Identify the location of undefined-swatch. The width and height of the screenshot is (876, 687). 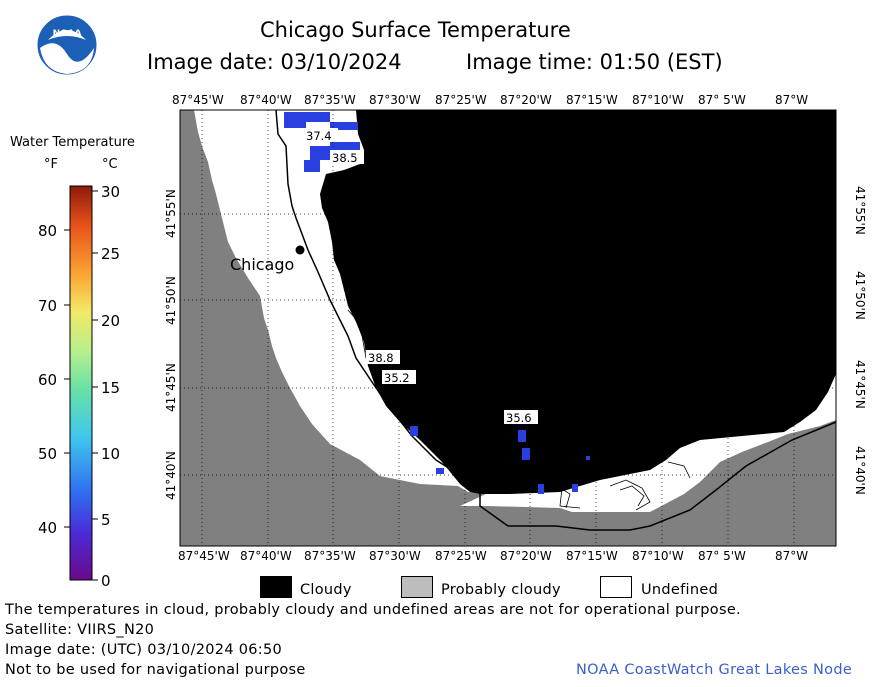
(616, 587).